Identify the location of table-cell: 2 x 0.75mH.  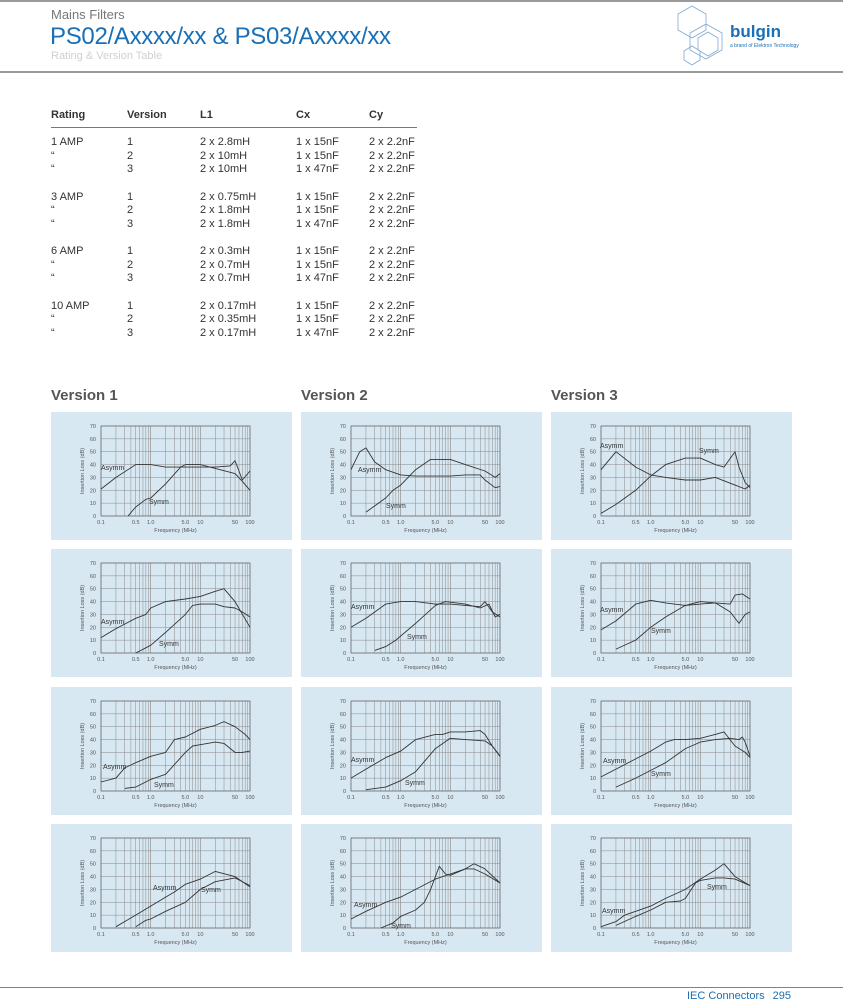
(228, 196).